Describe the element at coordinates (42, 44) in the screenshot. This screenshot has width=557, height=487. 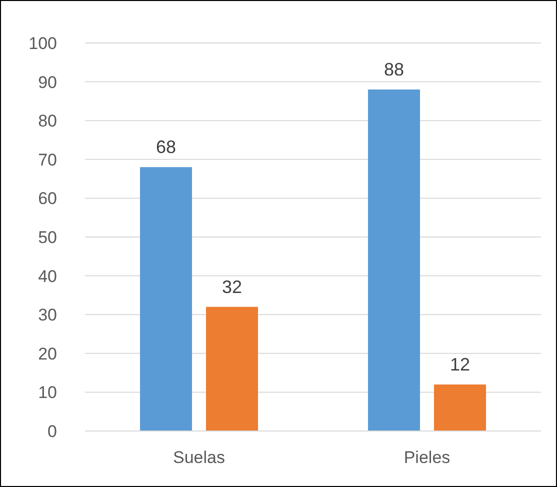
I see `y-tick-label: 100` at that location.